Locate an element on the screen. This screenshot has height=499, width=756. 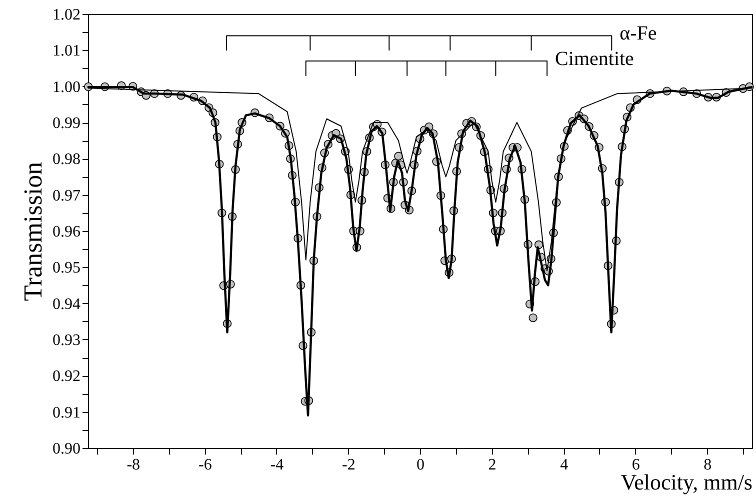
y-tick-label: 0.98 is located at coordinates (66, 159).